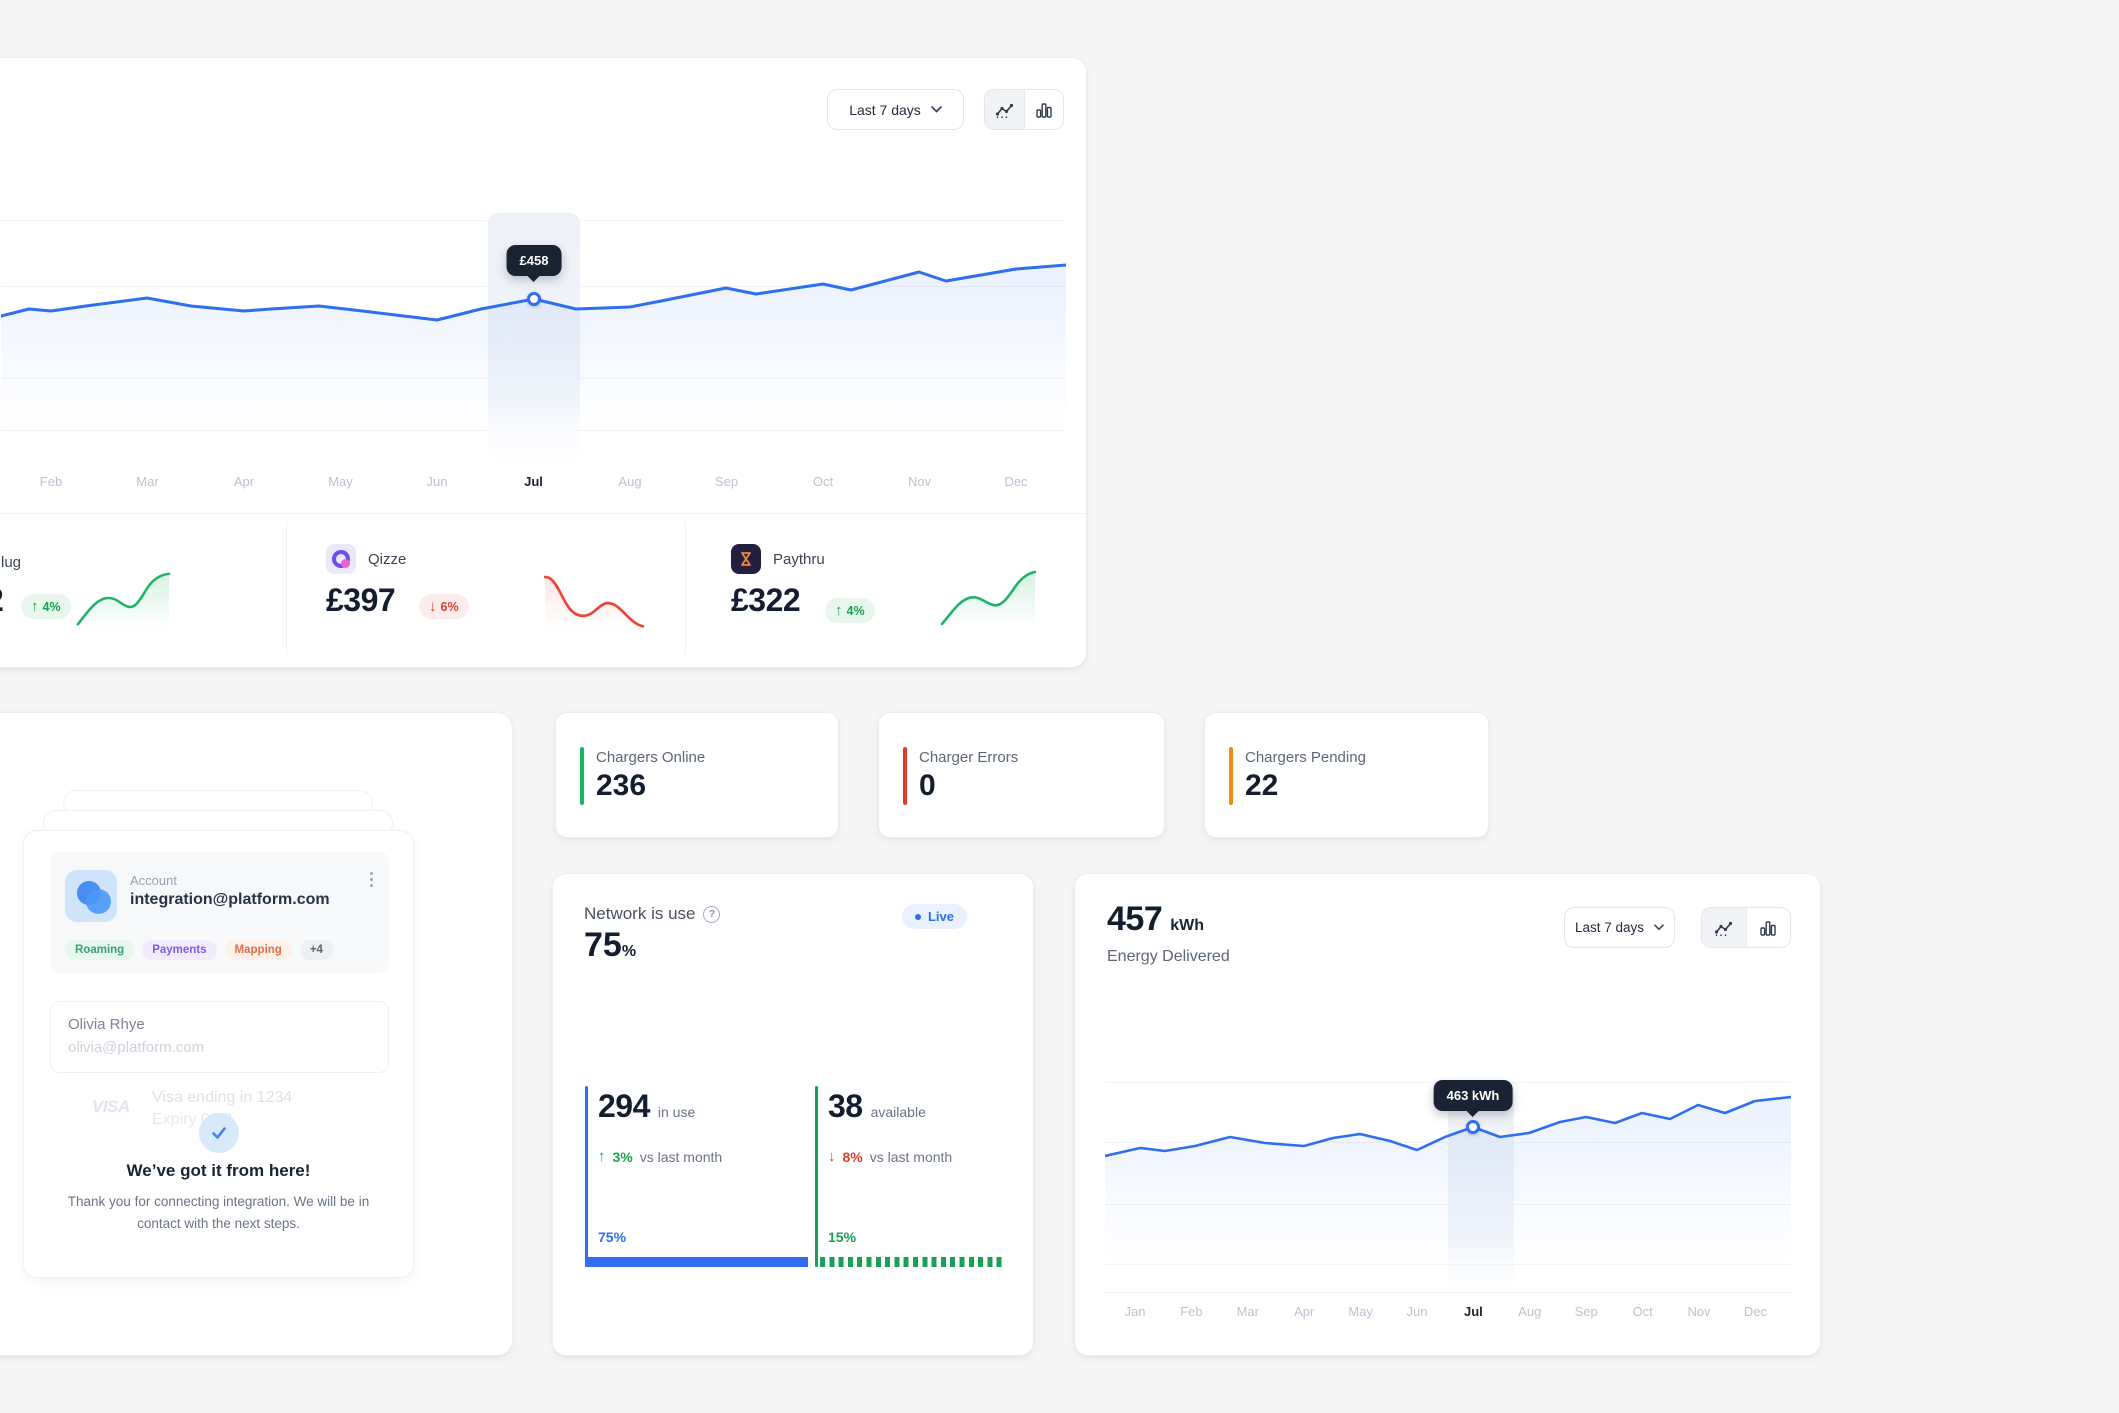 Image resolution: width=2119 pixels, height=1413 pixels. I want to click on provider-name: Qizze, so click(387, 559).